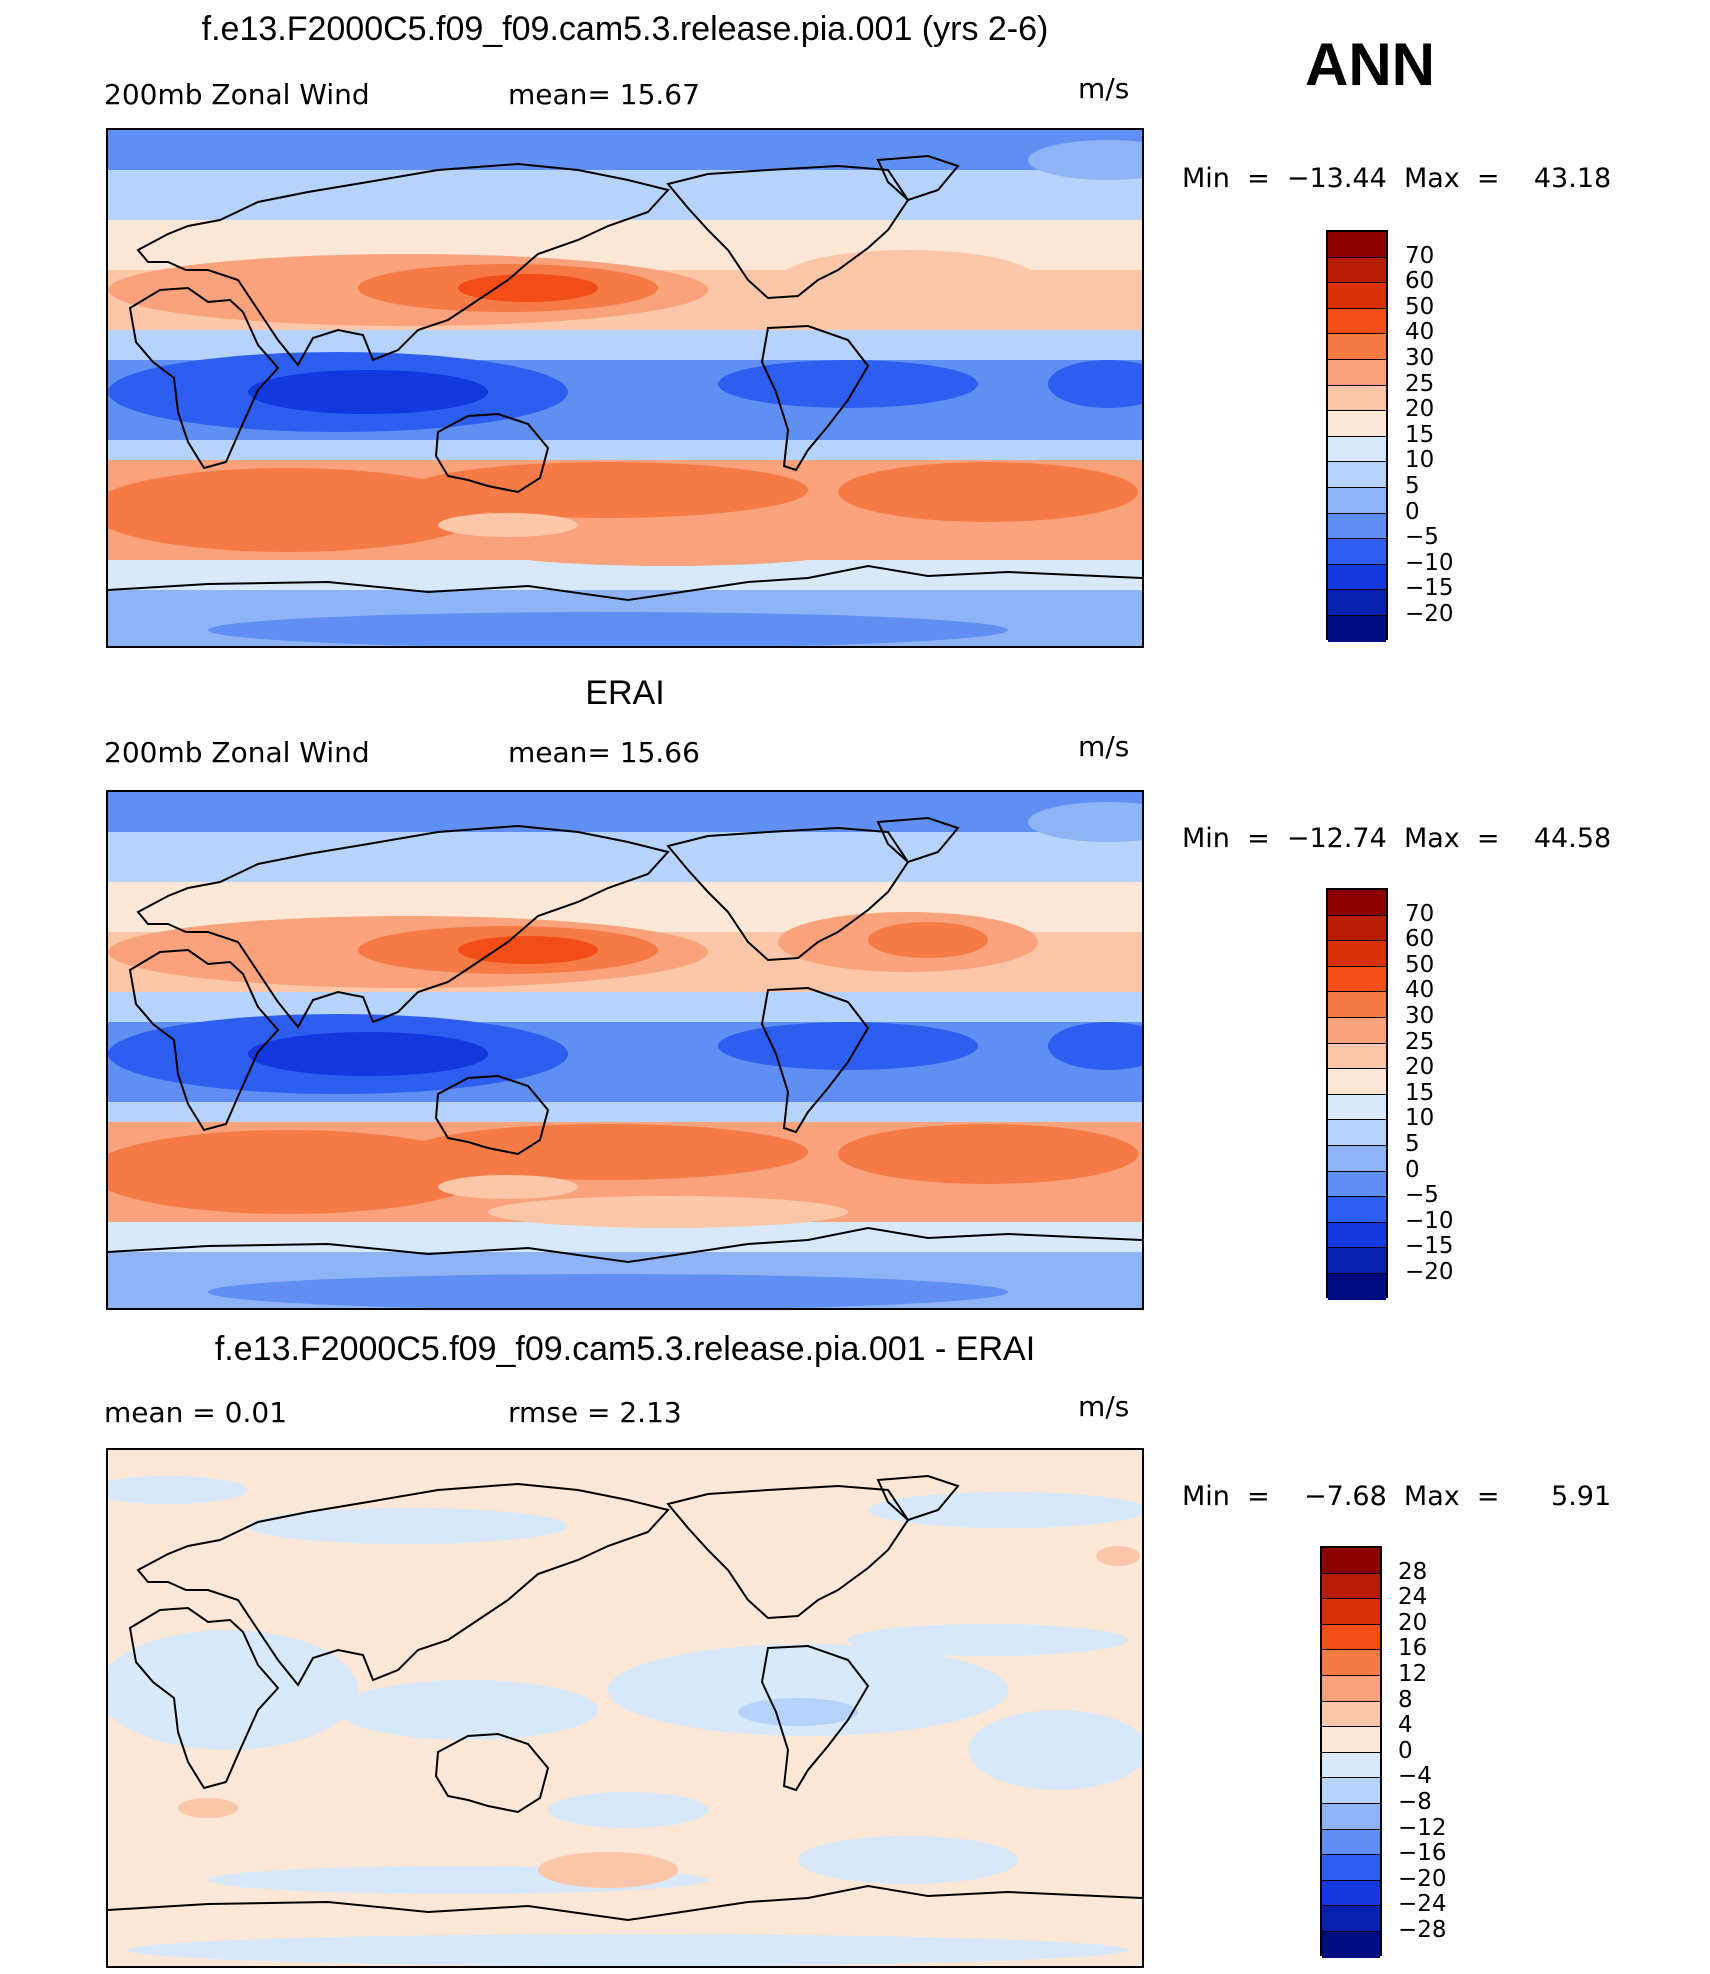 This screenshot has height=1974, width=1710. I want to click on colorbar-tick-label: 30, so click(1420, 1016).